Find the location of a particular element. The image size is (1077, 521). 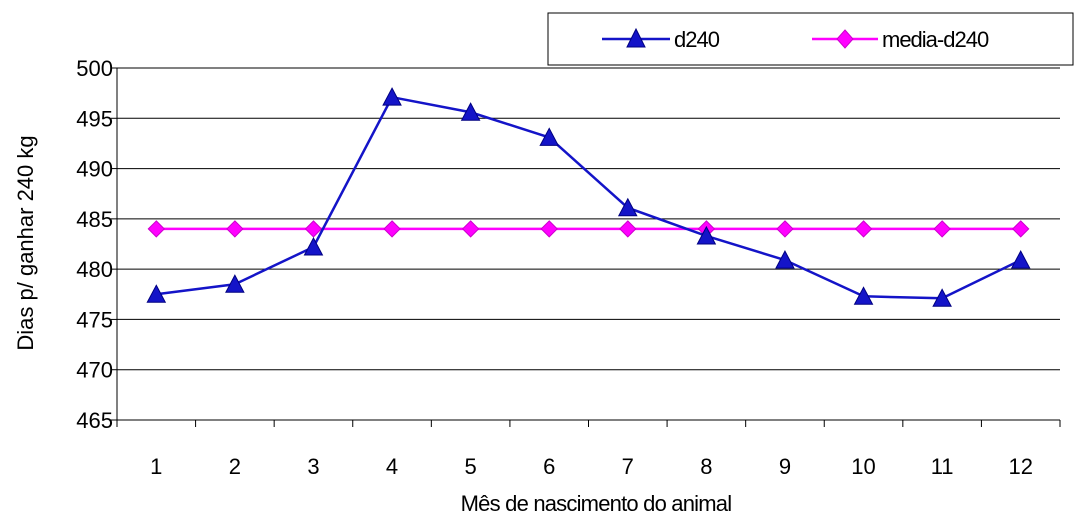

x-tick-label: 4 is located at coordinates (392, 466).